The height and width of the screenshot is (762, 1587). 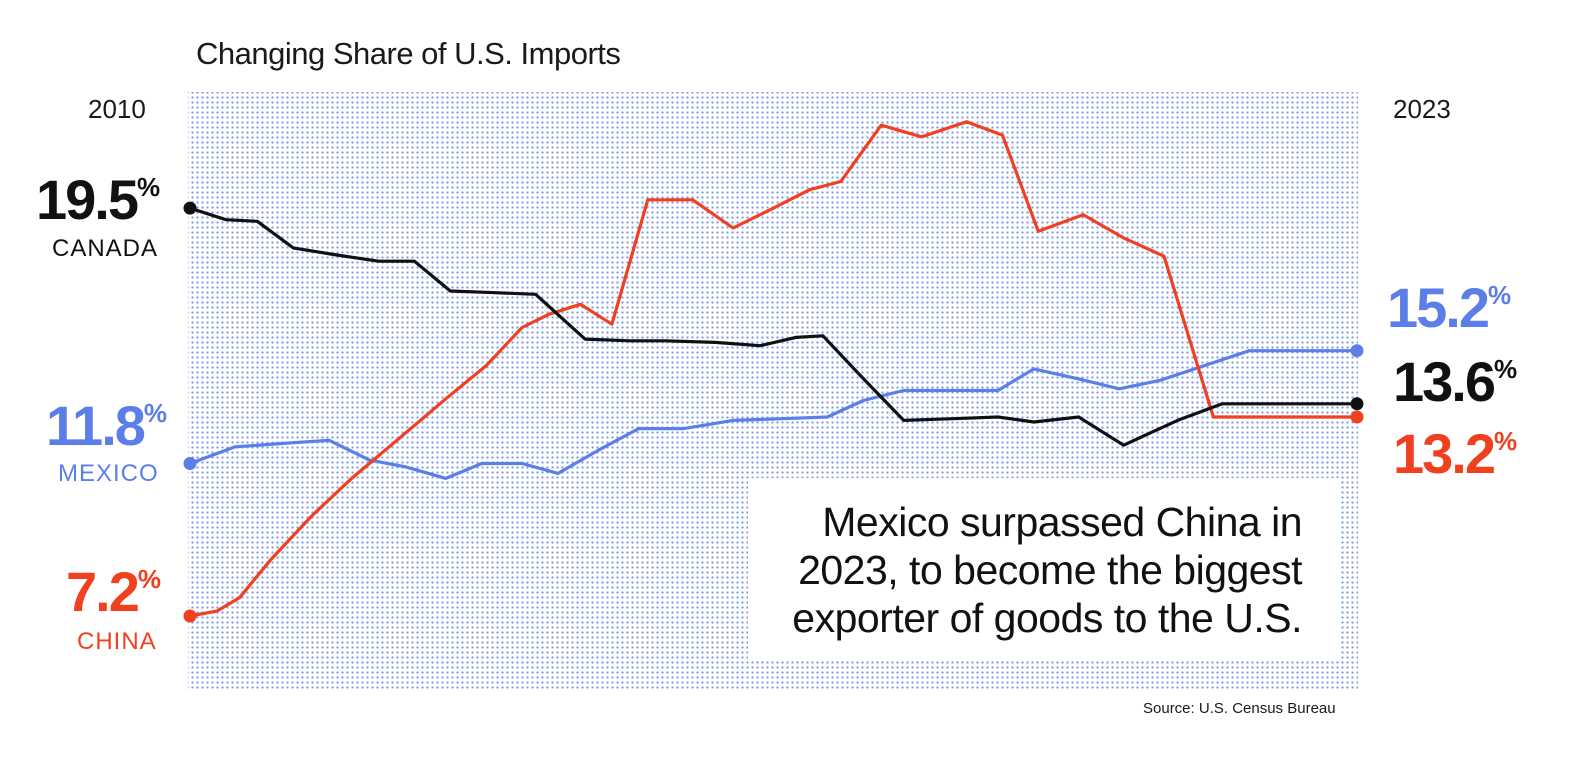 I want to click on mexico-start-value: 11.8%, so click(x=106, y=426).